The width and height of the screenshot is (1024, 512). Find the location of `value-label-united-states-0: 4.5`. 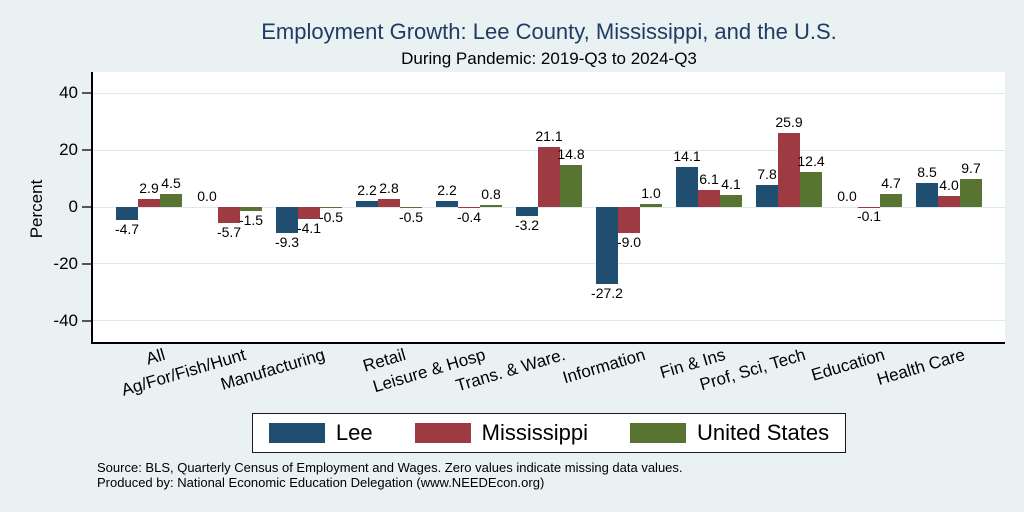

value-label-united-states-0: 4.5 is located at coordinates (171, 183).